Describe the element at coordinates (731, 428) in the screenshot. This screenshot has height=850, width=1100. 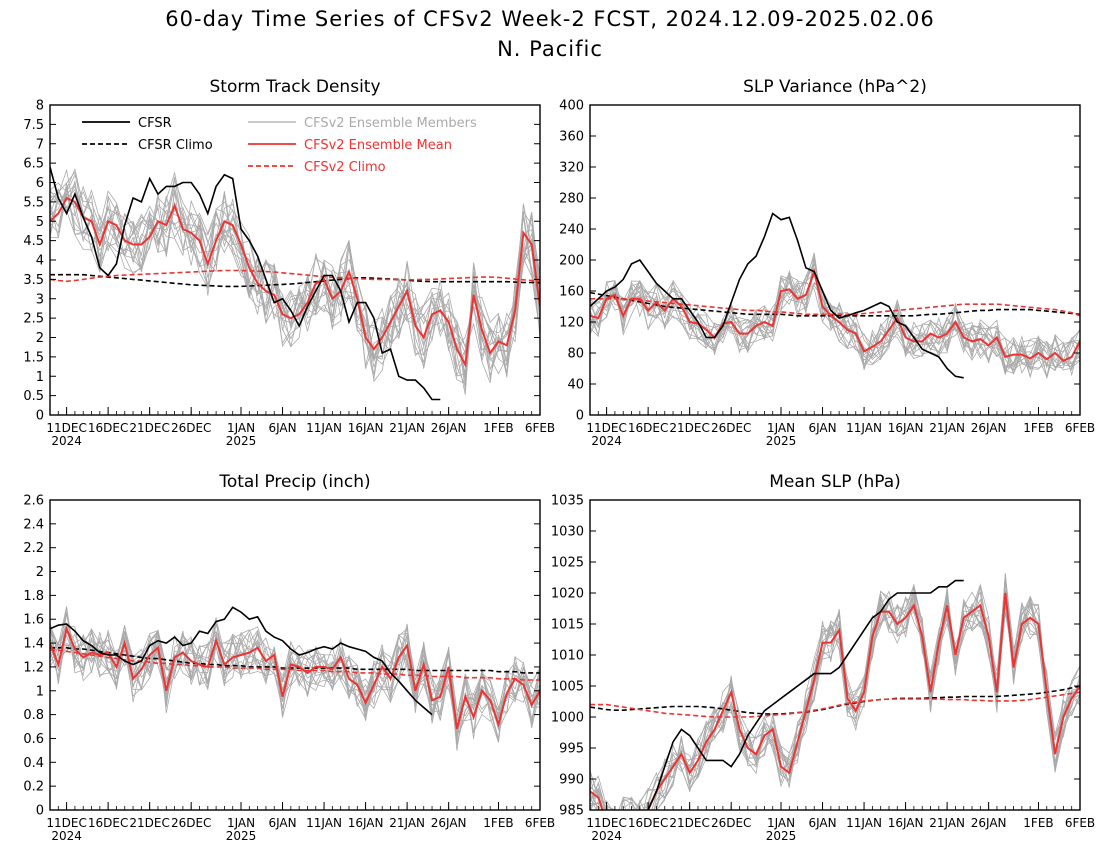
I see `x-tick-label: 26DEC` at that location.